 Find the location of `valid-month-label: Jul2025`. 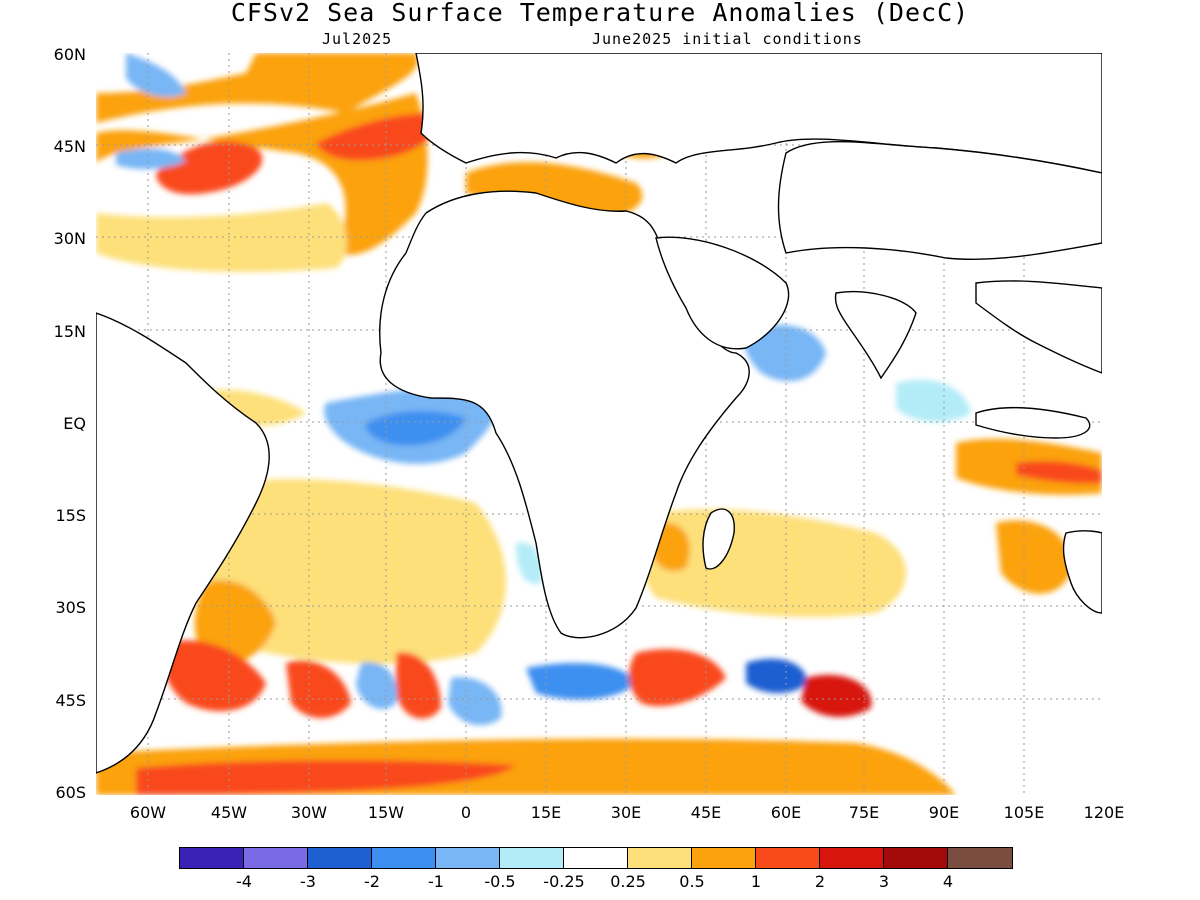

valid-month-label: Jul2025 is located at coordinates (357, 39).